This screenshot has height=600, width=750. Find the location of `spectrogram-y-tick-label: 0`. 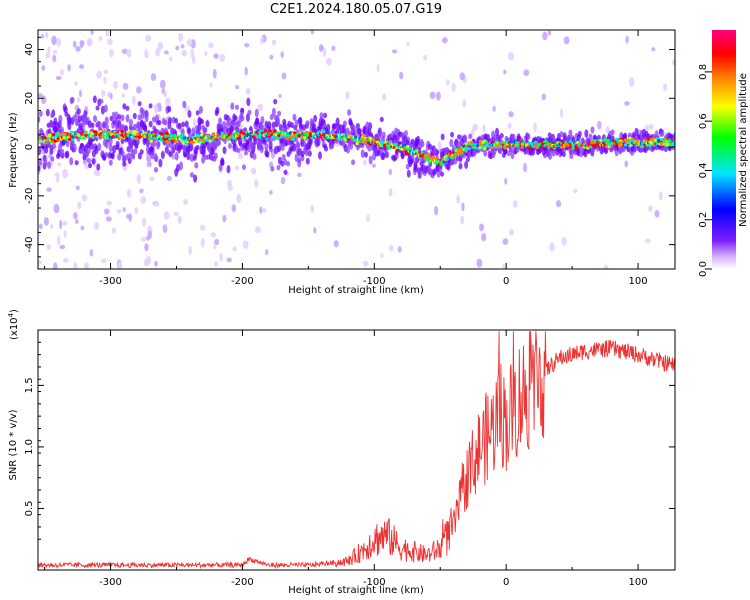

spectrogram-y-tick-label: 0 is located at coordinates (29, 147).